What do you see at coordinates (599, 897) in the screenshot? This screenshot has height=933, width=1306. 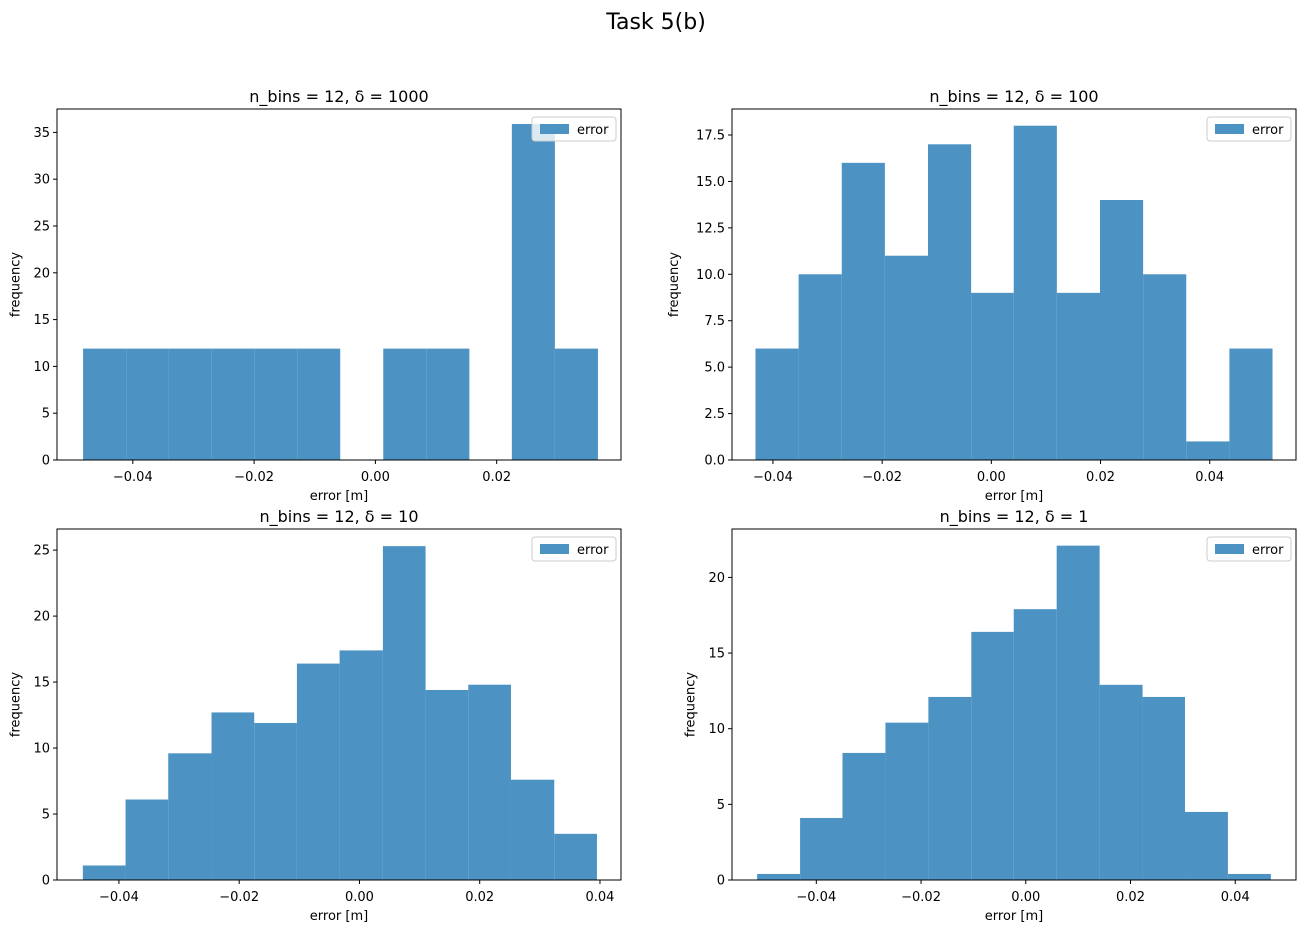 I see `x-tick-label: 0.04` at bounding box center [599, 897].